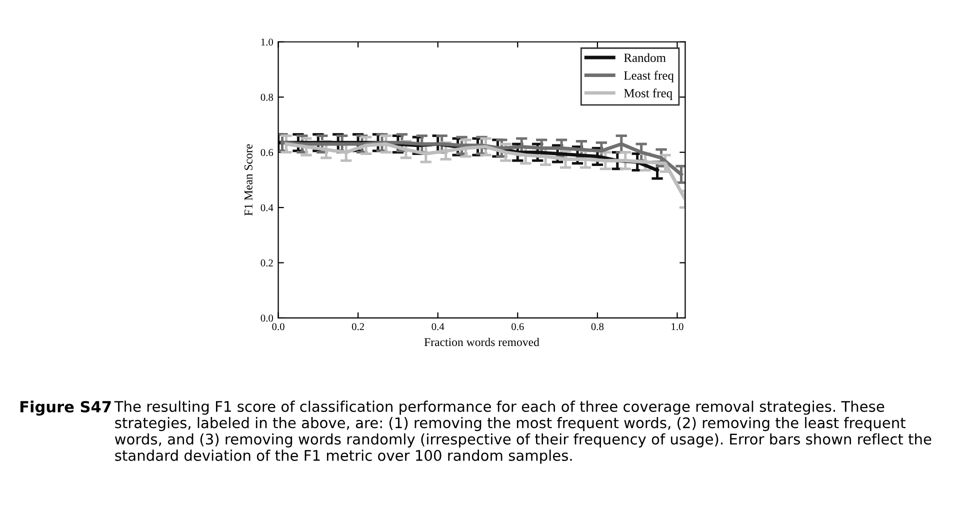 This screenshot has height=517, width=953. I want to click on legend-label: Random, so click(645, 57).